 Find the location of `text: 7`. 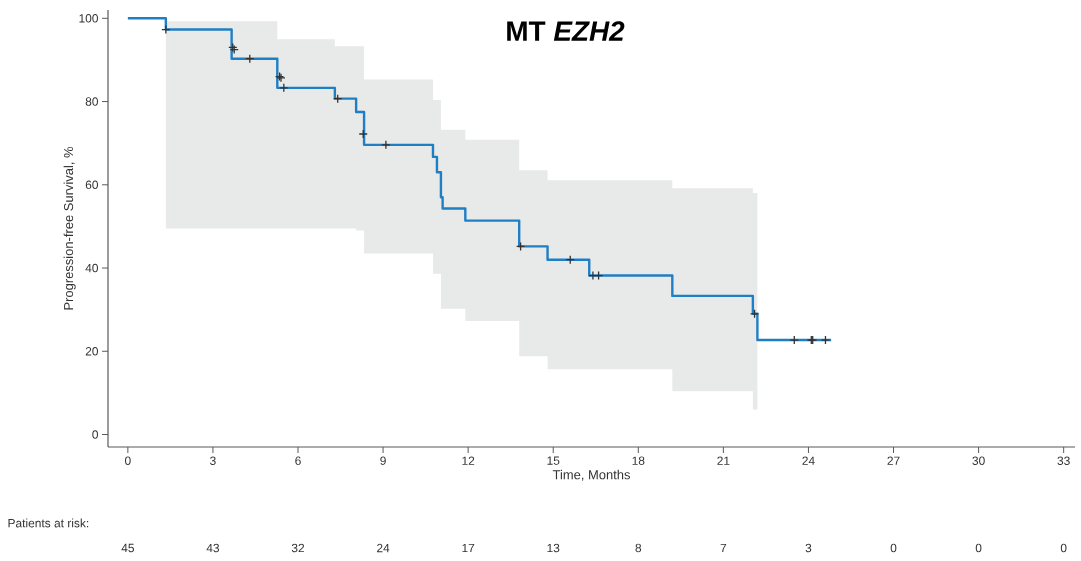

text: 7 is located at coordinates (723, 548).